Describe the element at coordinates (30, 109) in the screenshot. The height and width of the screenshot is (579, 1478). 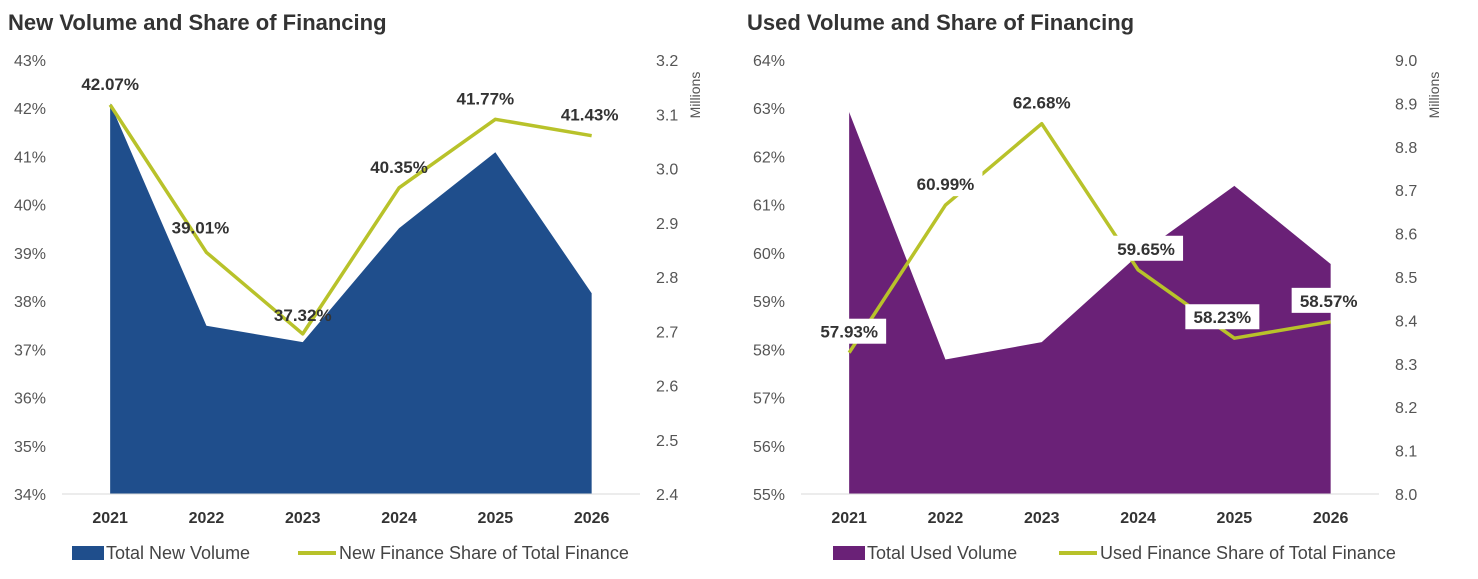
I see `left-axis-tick: 42%` at that location.